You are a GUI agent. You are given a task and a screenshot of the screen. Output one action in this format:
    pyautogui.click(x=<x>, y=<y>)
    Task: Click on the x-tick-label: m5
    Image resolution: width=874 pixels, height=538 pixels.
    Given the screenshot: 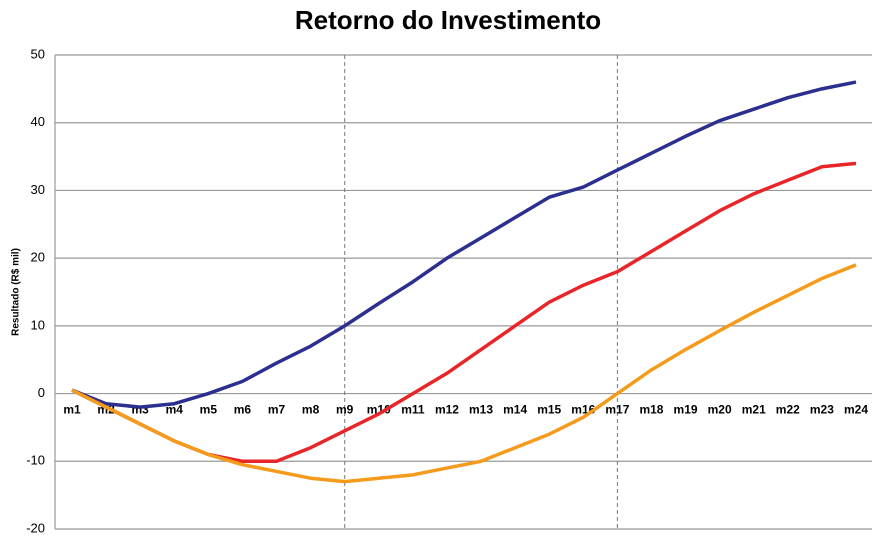 What is the action you would take?
    pyautogui.click(x=209, y=410)
    